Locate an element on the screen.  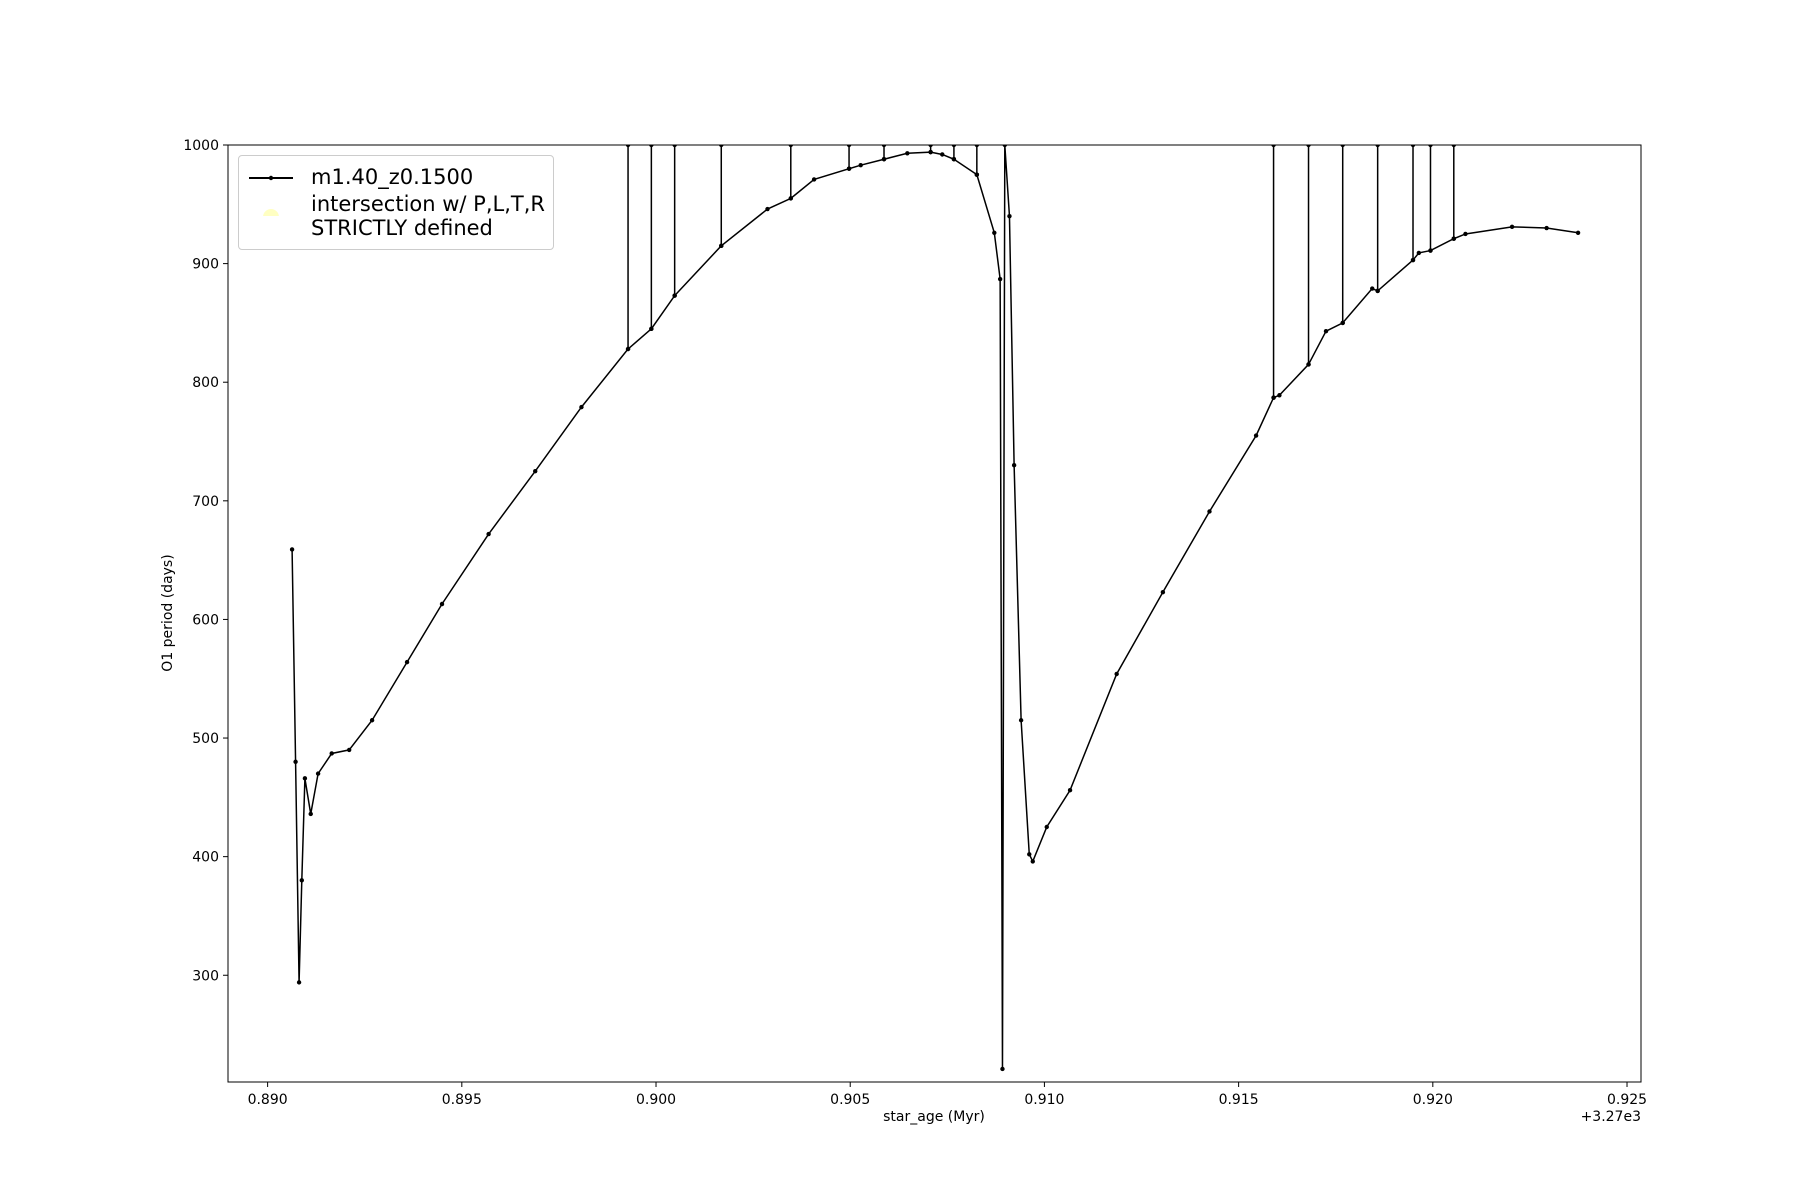
x-axis-label: star_age (Myr) is located at coordinates (934, 1117).